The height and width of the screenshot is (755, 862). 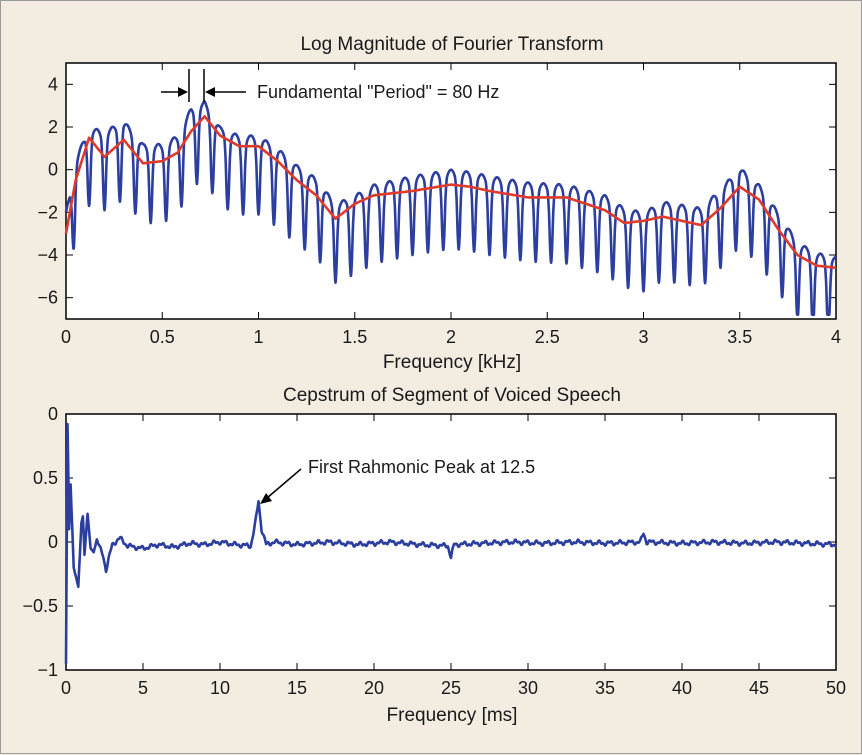 I want to click on y-tick-label: 0.5, so click(x=45, y=478).